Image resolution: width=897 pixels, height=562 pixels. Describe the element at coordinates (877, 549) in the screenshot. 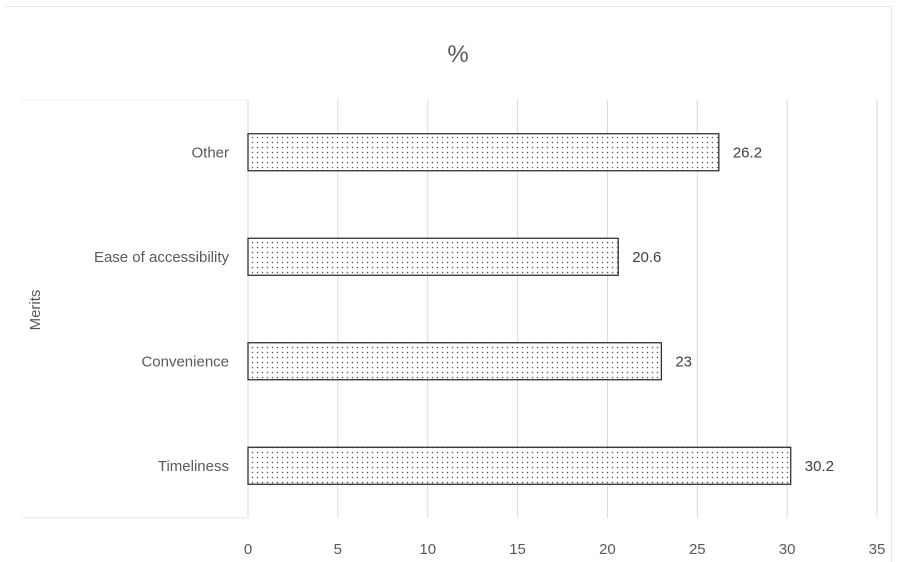

I see `x-tick-label: 35` at that location.